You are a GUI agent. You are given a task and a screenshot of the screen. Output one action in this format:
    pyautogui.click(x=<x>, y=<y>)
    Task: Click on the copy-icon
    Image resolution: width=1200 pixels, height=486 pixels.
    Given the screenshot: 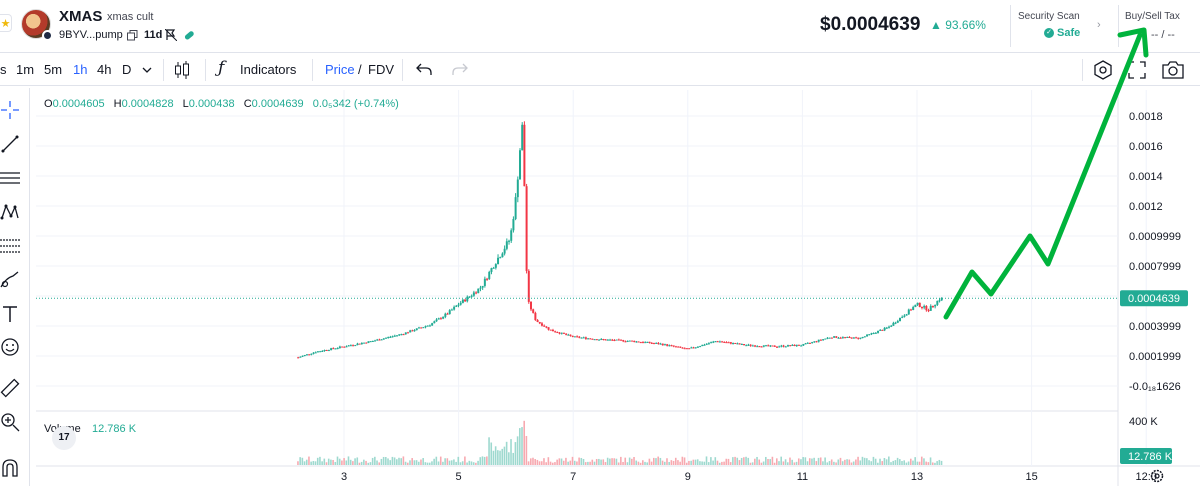 What is the action you would take?
    pyautogui.click(x=132, y=35)
    